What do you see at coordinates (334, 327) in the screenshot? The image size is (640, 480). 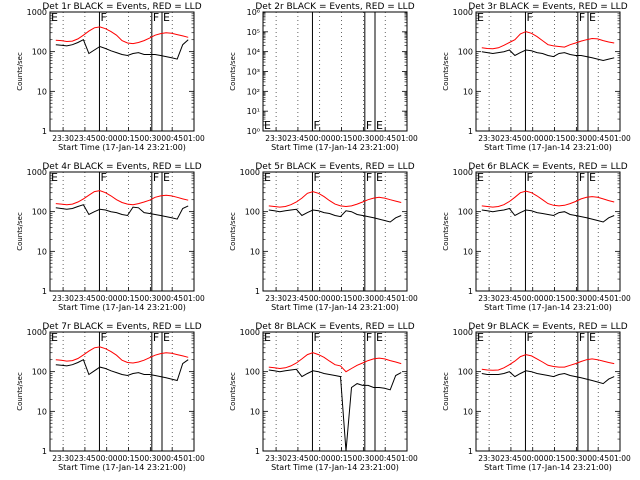 I see `chart-title: Det 8r BLACK = Events, RED = LLD` at bounding box center [334, 327].